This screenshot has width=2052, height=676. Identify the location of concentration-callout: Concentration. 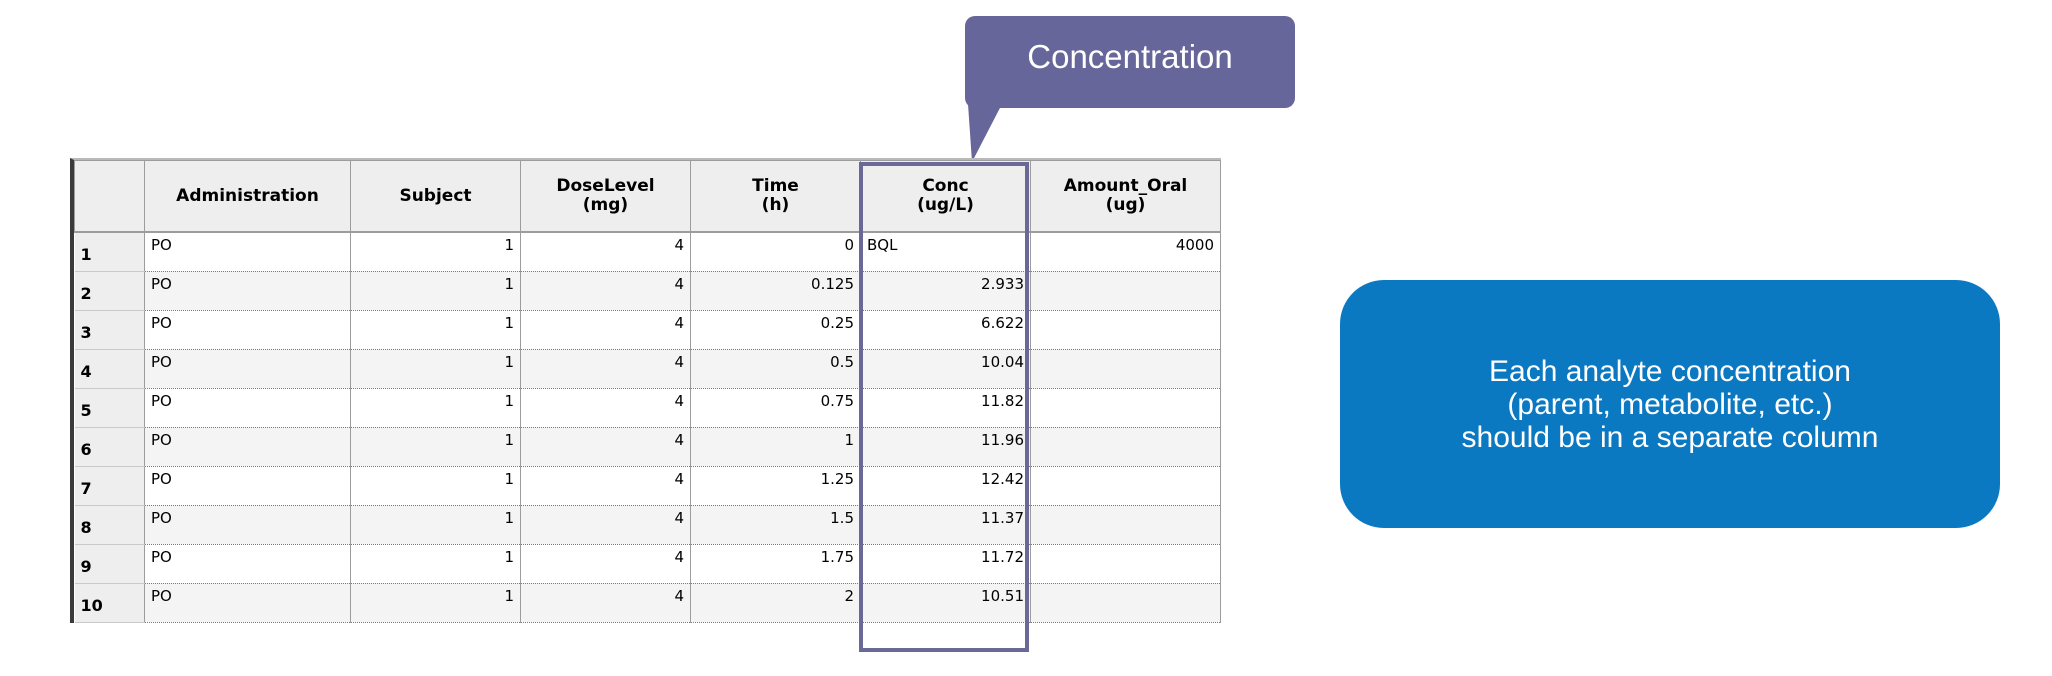
(1130, 62).